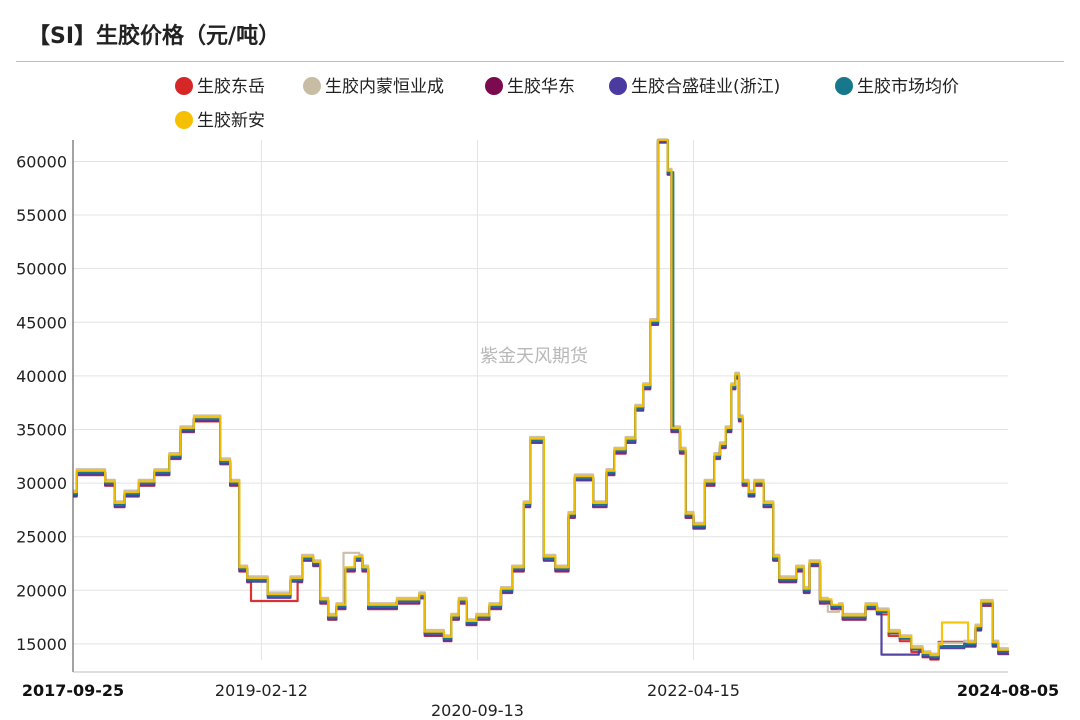  What do you see at coordinates (41, 161) in the screenshot?
I see `y-tick-label: 60000` at bounding box center [41, 161].